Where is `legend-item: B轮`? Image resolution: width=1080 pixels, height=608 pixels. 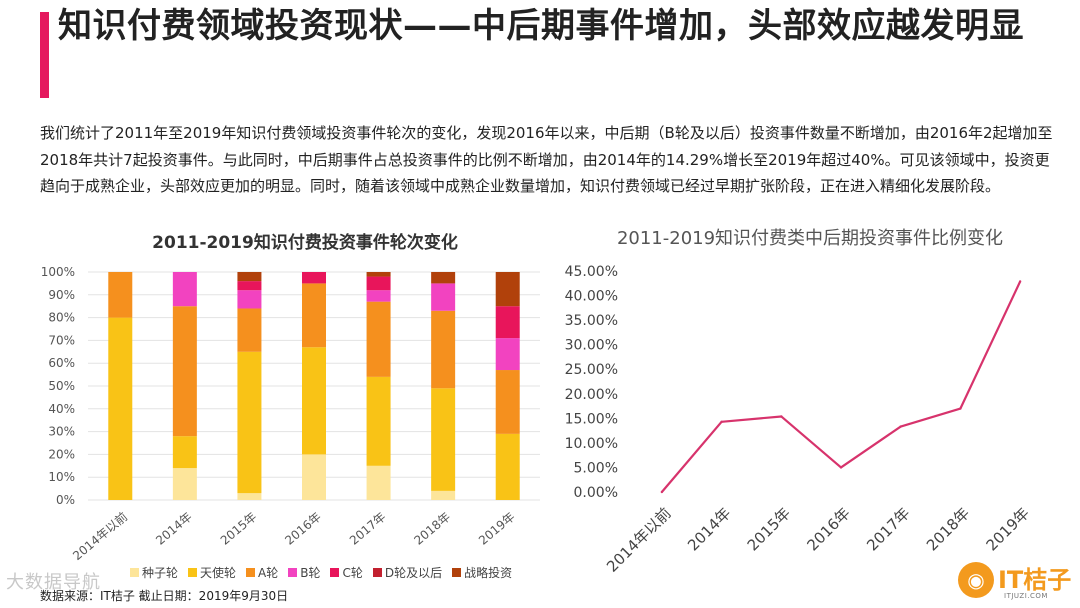
legend-item: B轮 is located at coordinates (304, 572).